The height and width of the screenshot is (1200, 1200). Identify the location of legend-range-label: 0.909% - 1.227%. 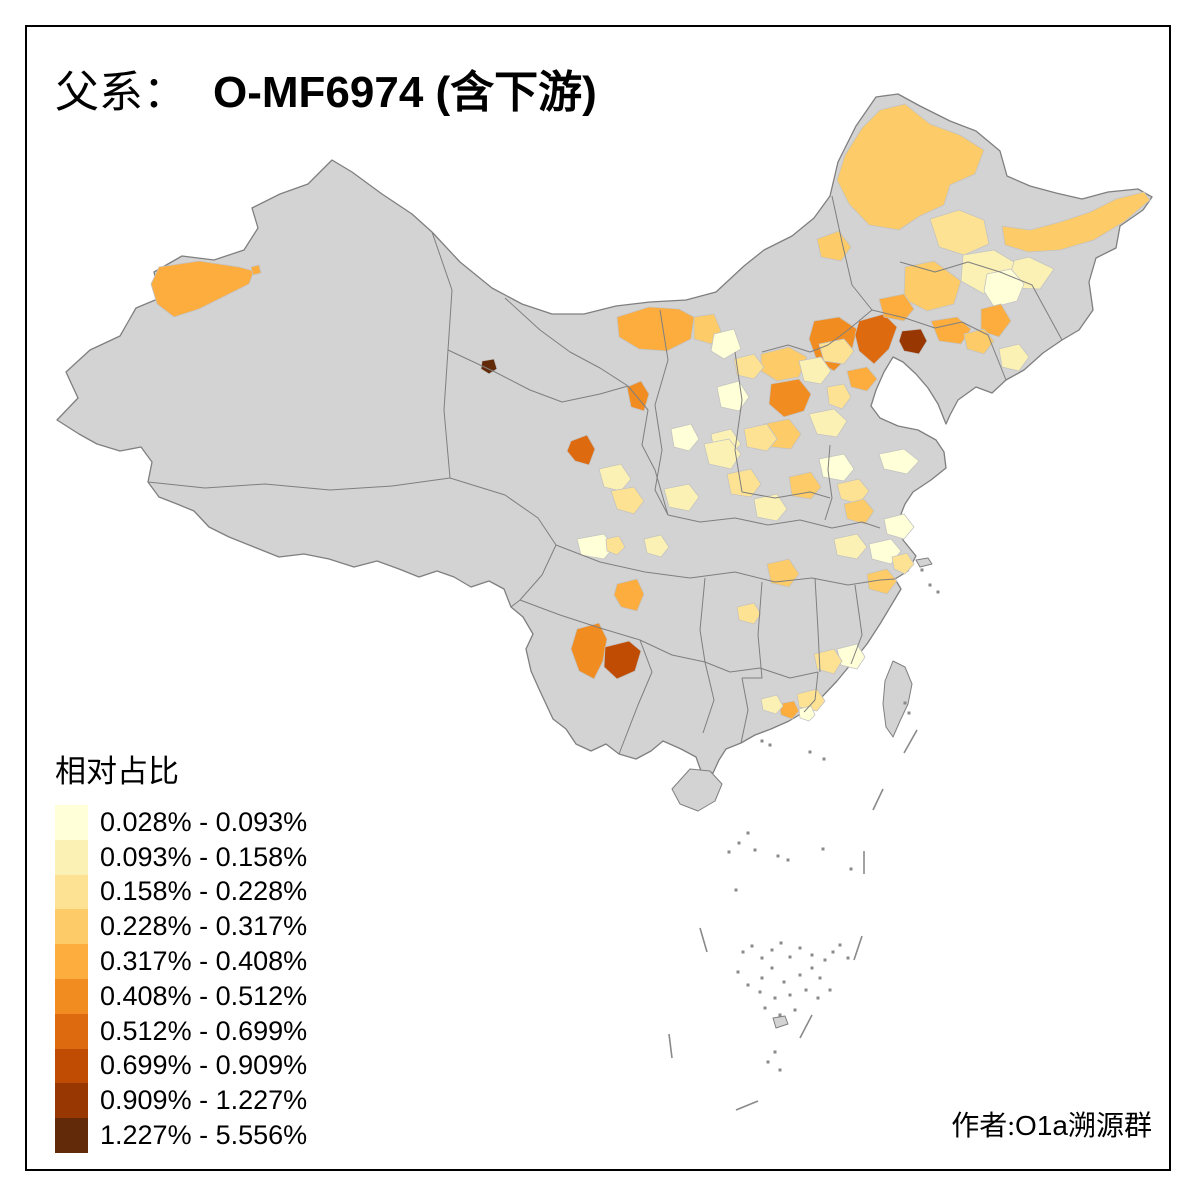
(204, 1100).